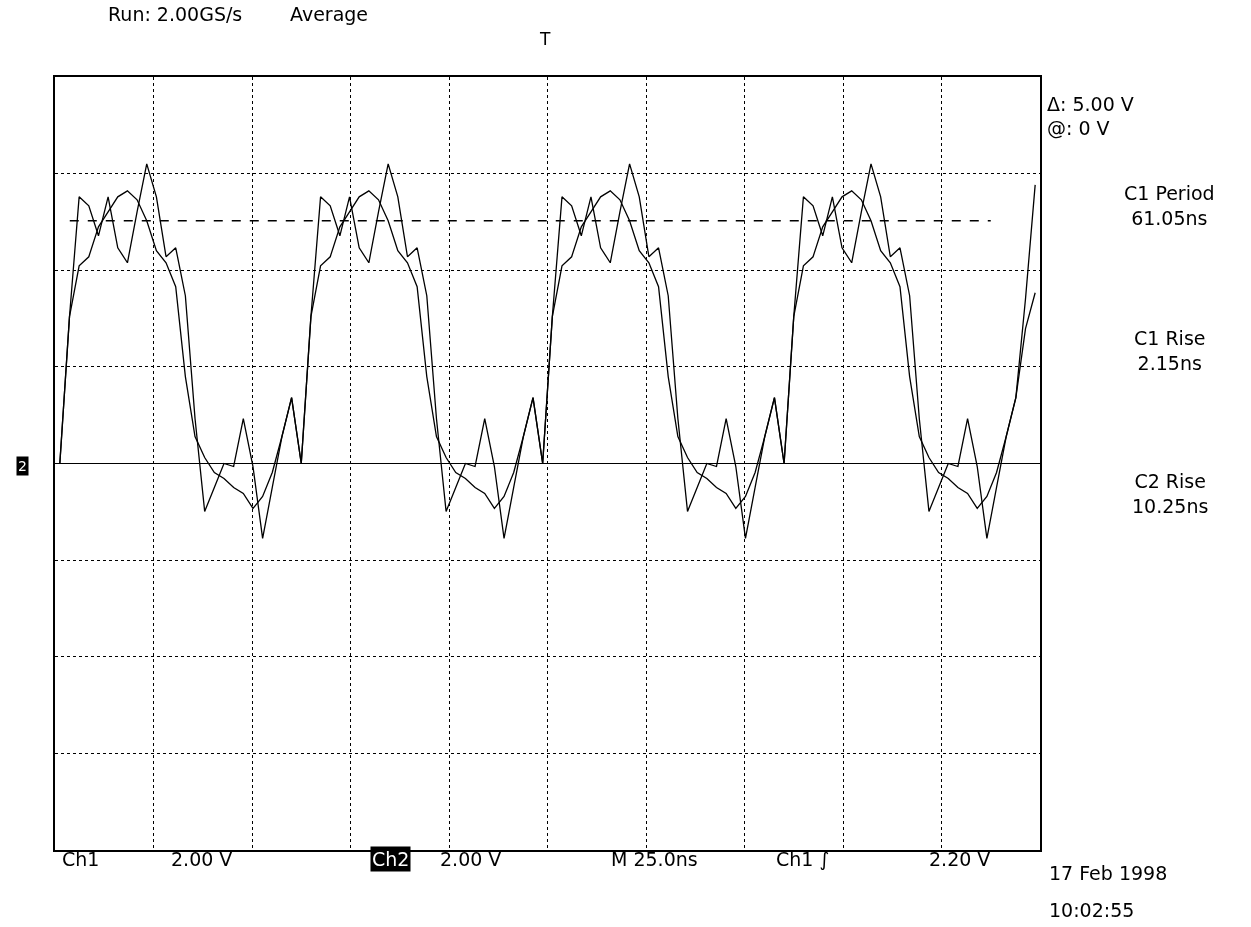 The height and width of the screenshot is (927, 1251). I want to click on text: Ch1, so click(81, 859).